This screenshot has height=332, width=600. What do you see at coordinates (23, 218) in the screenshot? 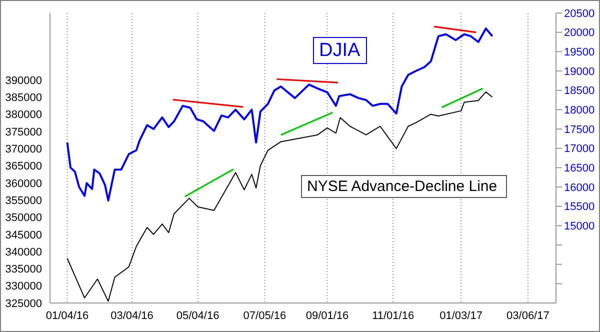
I see `y-tick-label: 350000` at bounding box center [23, 218].